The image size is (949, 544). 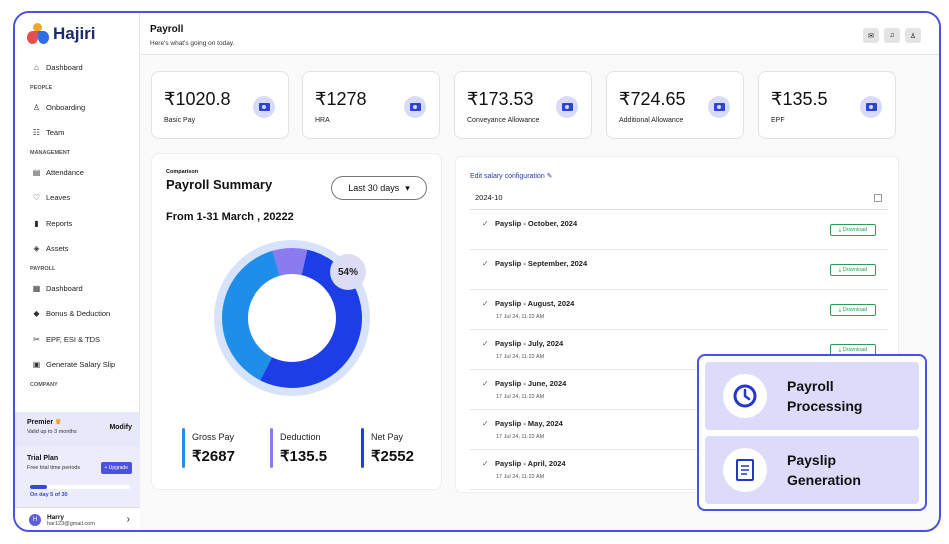 What do you see at coordinates (679, 270) in the screenshot?
I see `table-row: ✓ Payslip - September, 2024 ⤓ Download` at bounding box center [679, 270].